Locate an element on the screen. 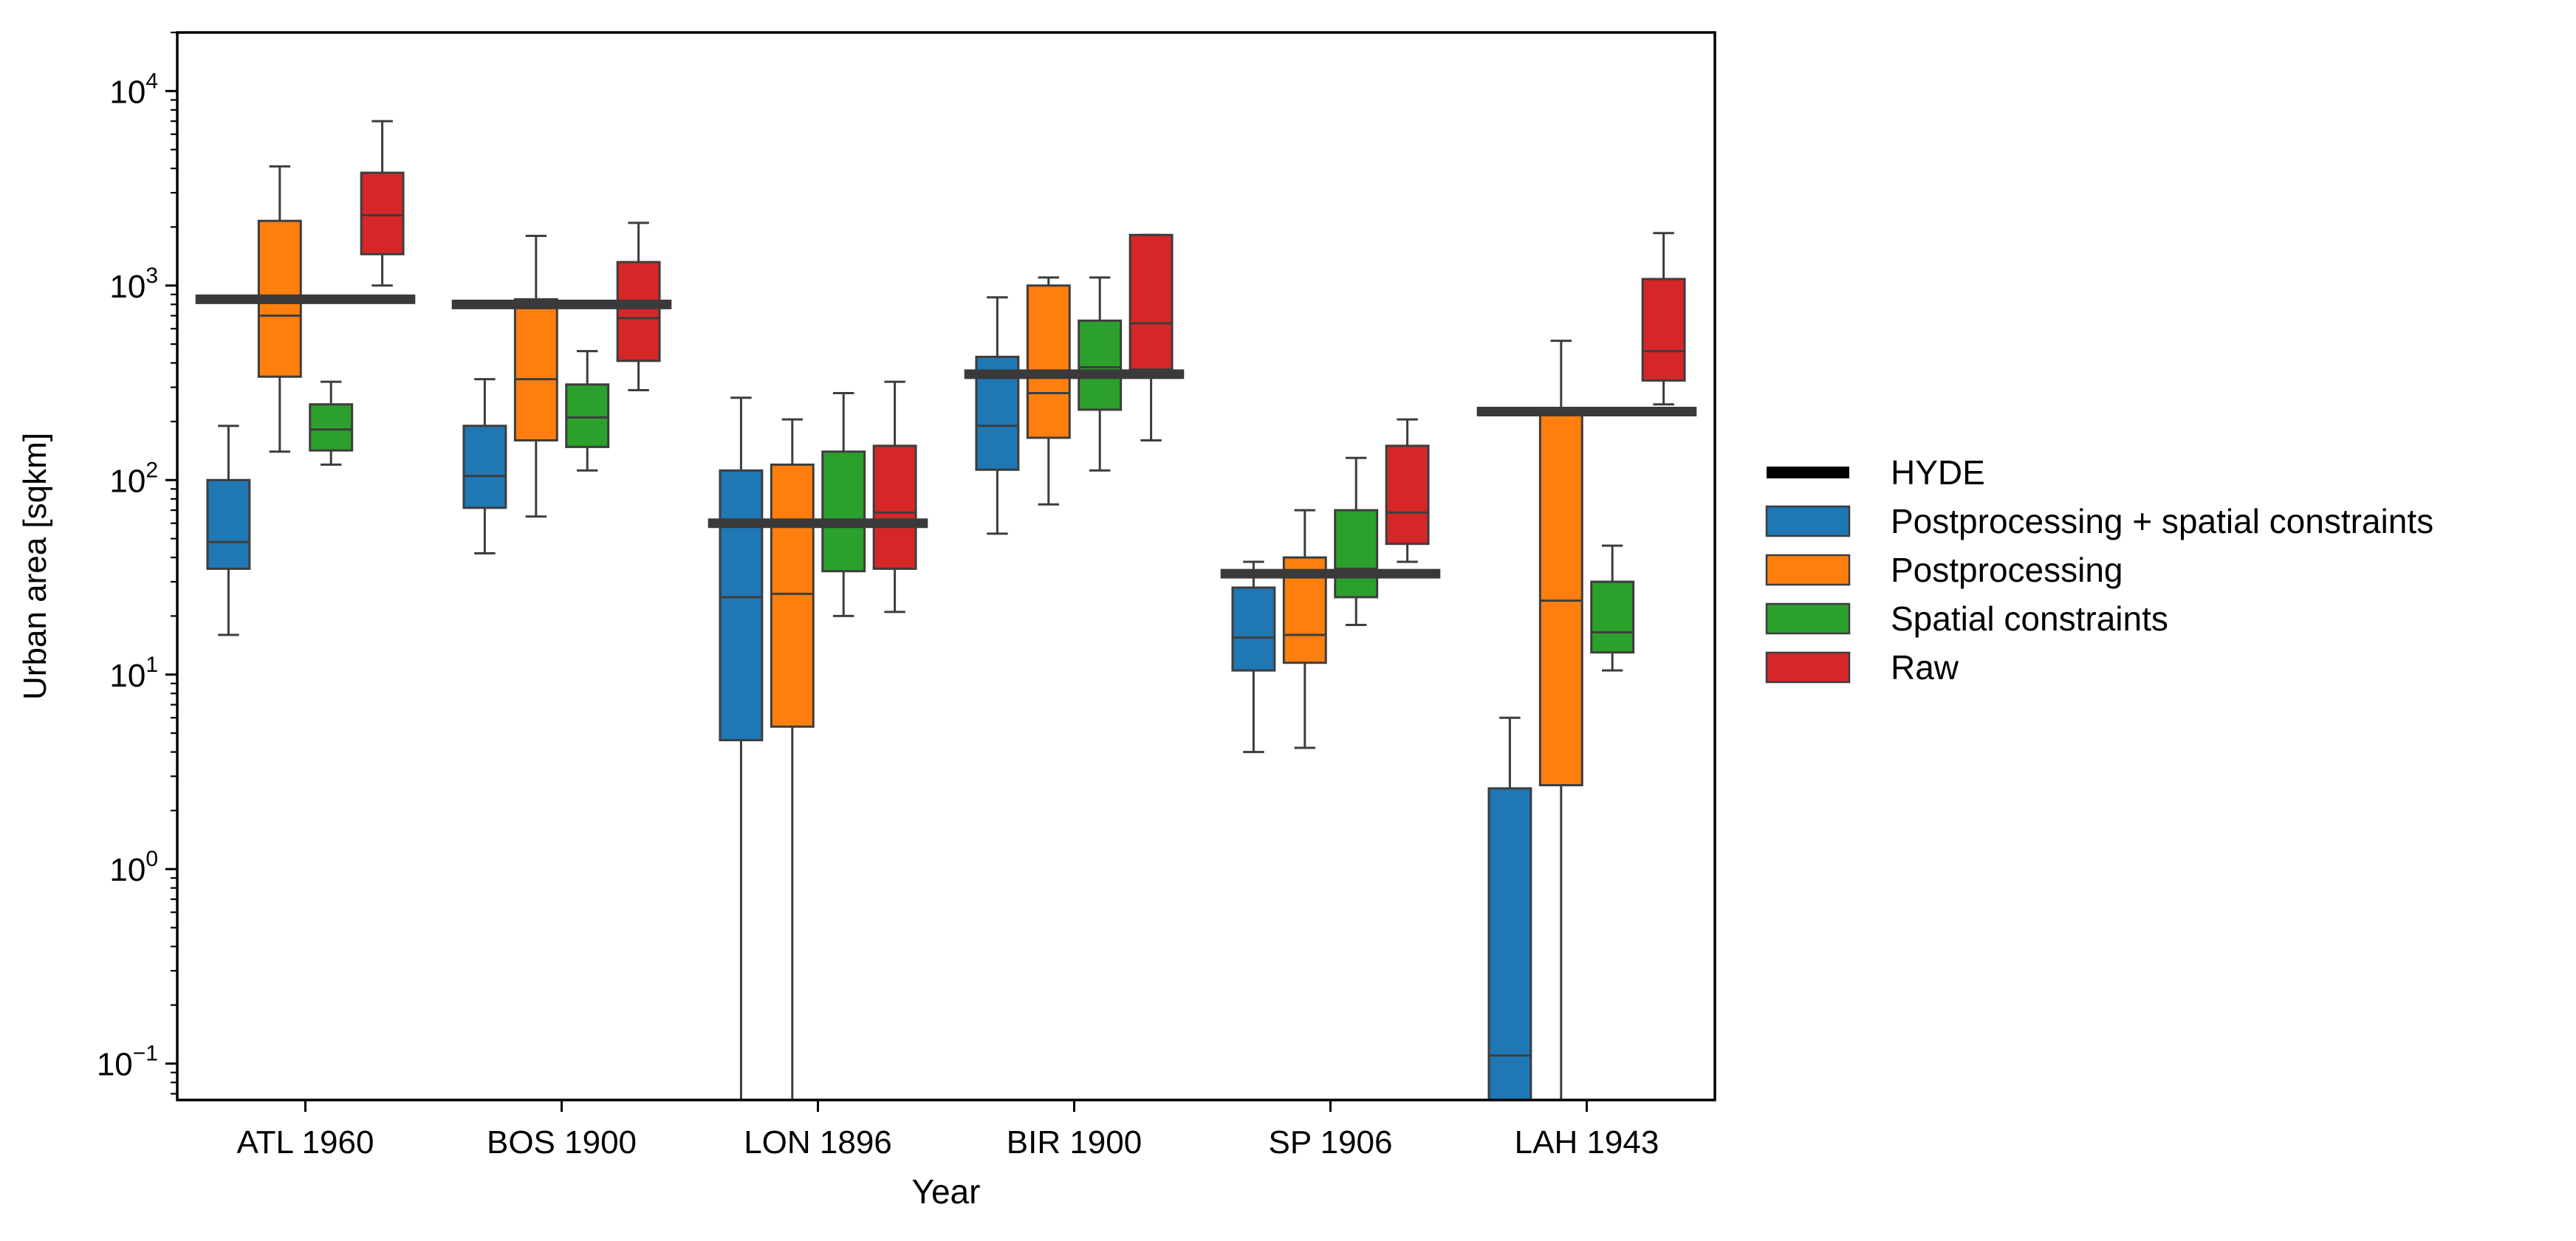 The image size is (2576, 1241). legend-label: HYDE is located at coordinates (1938, 472).